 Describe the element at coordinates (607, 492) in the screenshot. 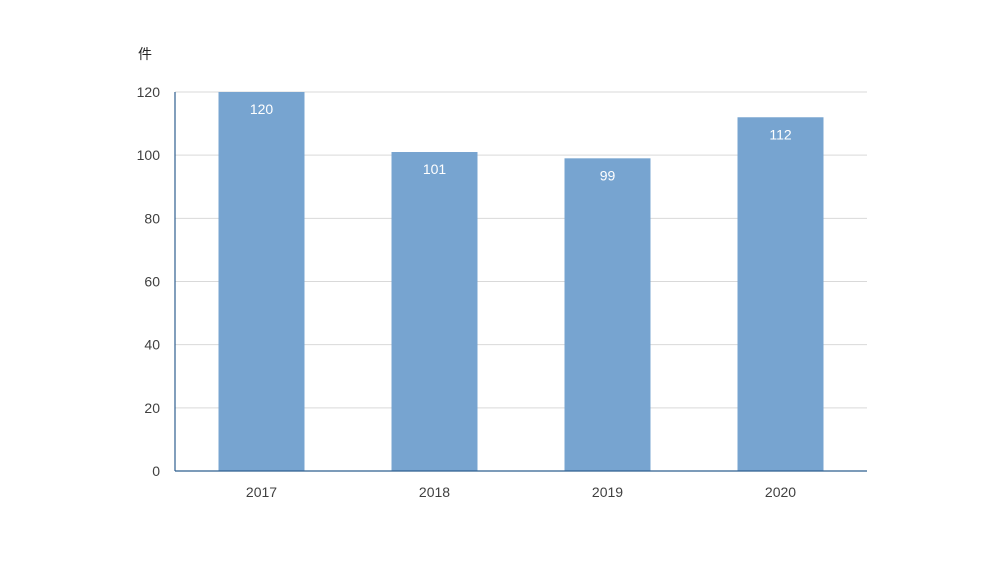

I see `x-tick-label: 2019` at that location.